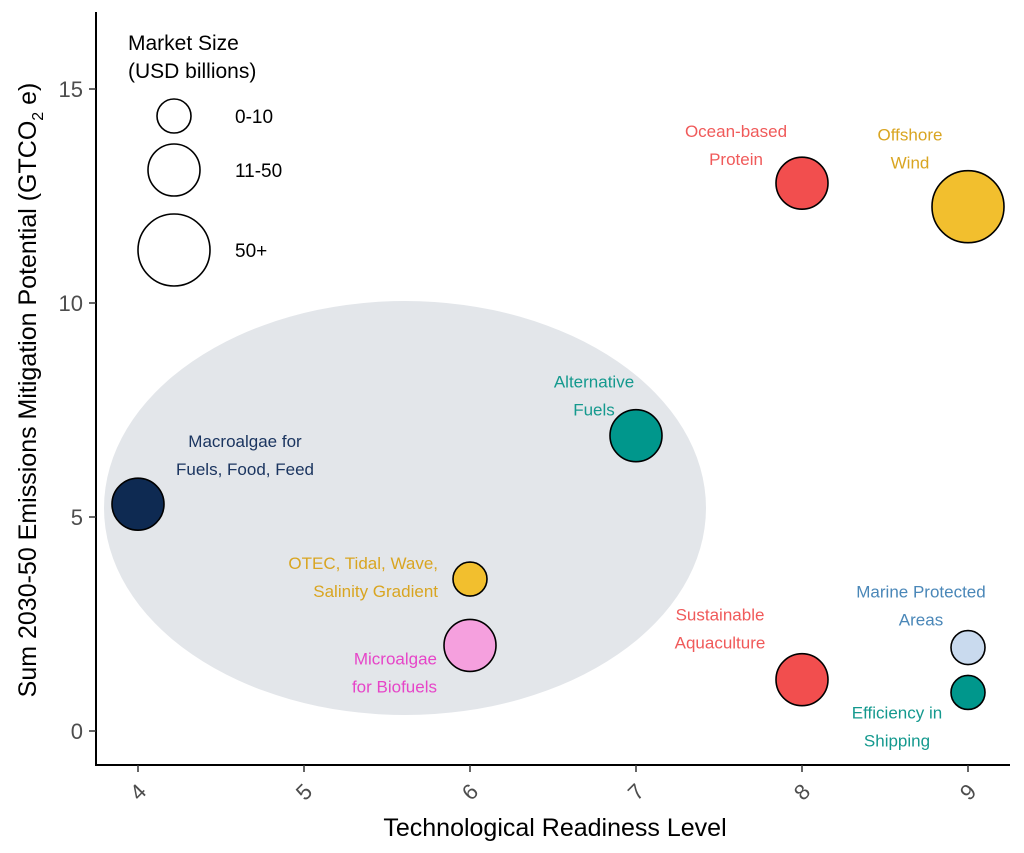  Describe the element at coordinates (910, 135) in the screenshot. I see `point-label: Offshore` at that location.